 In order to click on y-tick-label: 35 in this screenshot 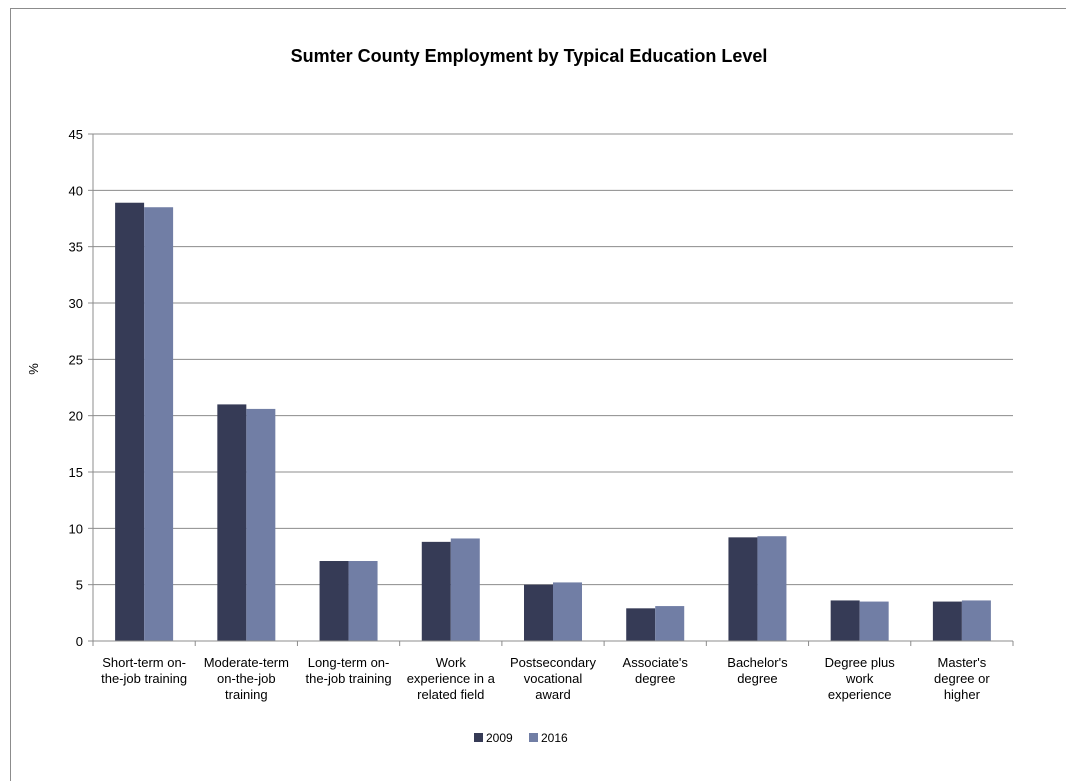, I will do `click(76, 247)`.